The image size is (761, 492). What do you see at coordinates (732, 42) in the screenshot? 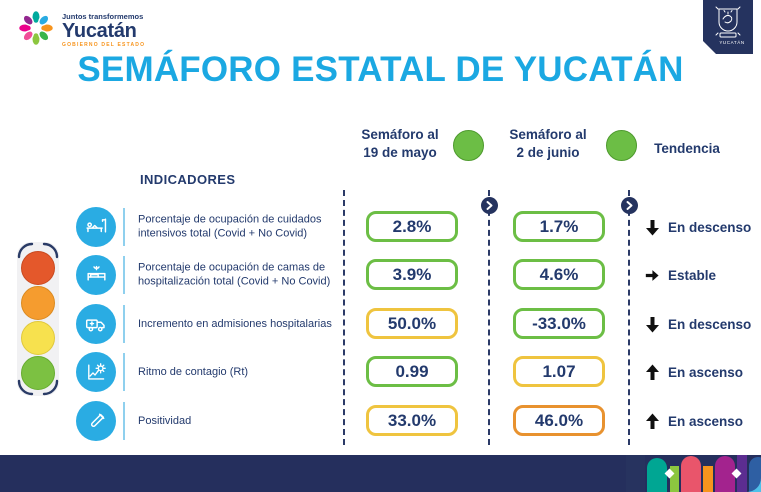
I see `crest-label: YUCATÁN` at bounding box center [732, 42].